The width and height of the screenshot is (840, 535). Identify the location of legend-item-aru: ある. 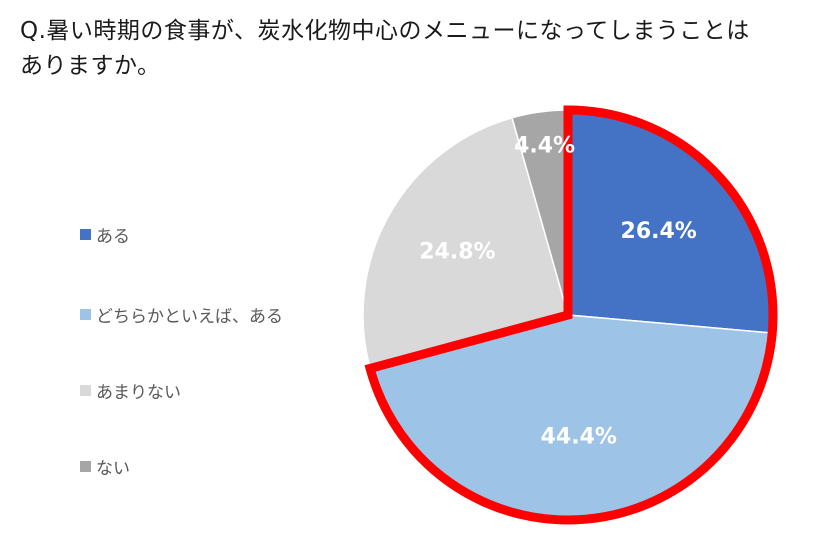
(105, 234).